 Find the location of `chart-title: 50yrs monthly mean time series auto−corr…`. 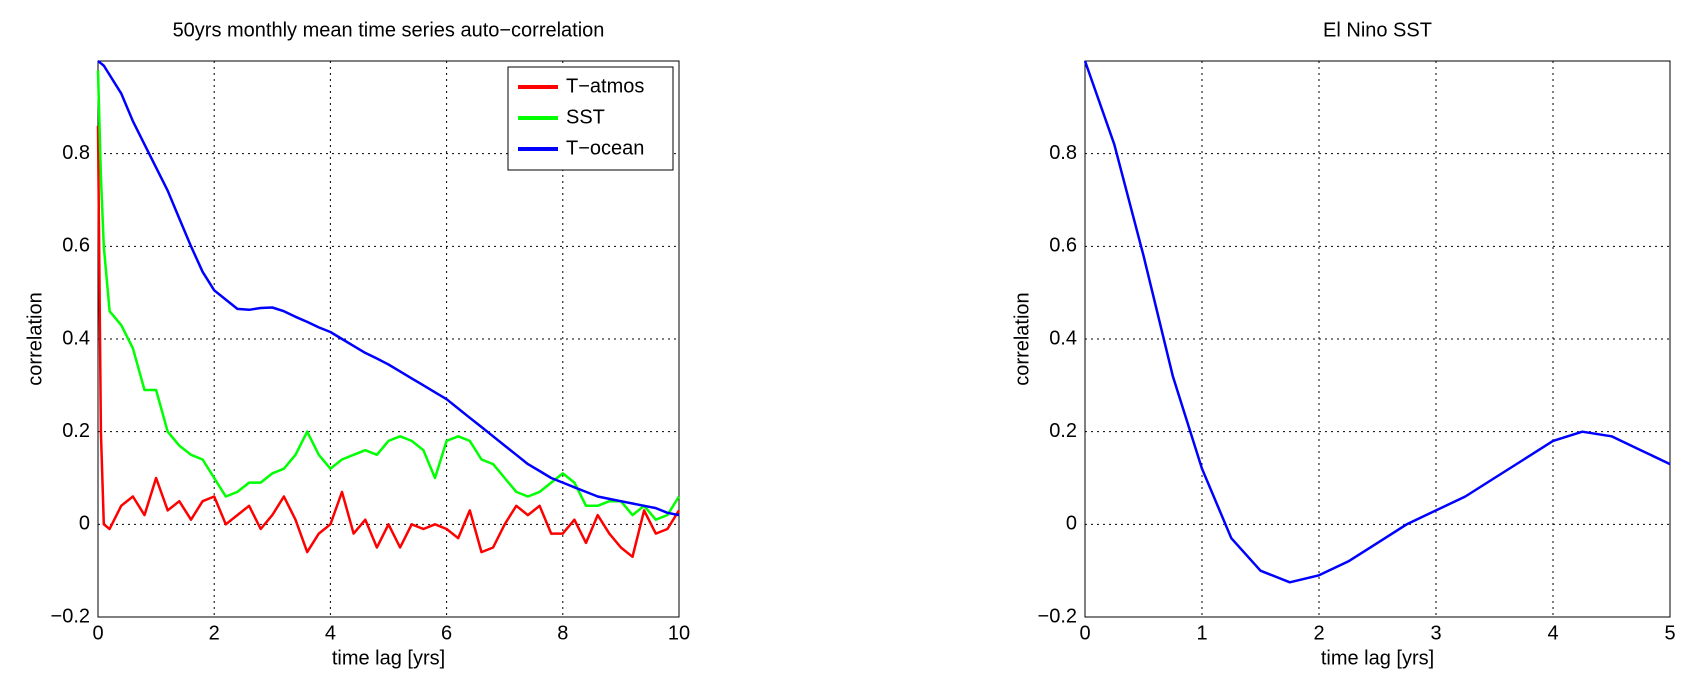

chart-title: 50yrs monthly mean time series auto−corr… is located at coordinates (389, 30).